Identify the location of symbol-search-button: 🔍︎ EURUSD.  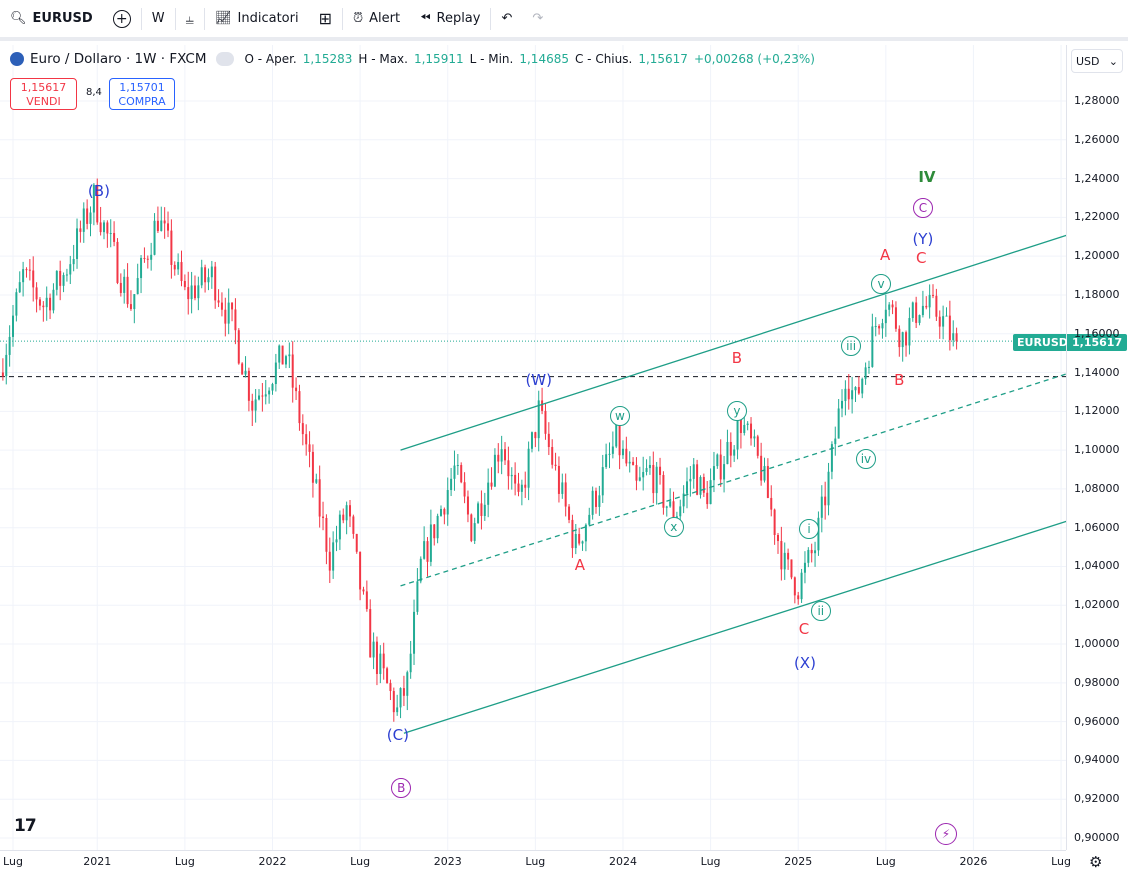
(51, 19).